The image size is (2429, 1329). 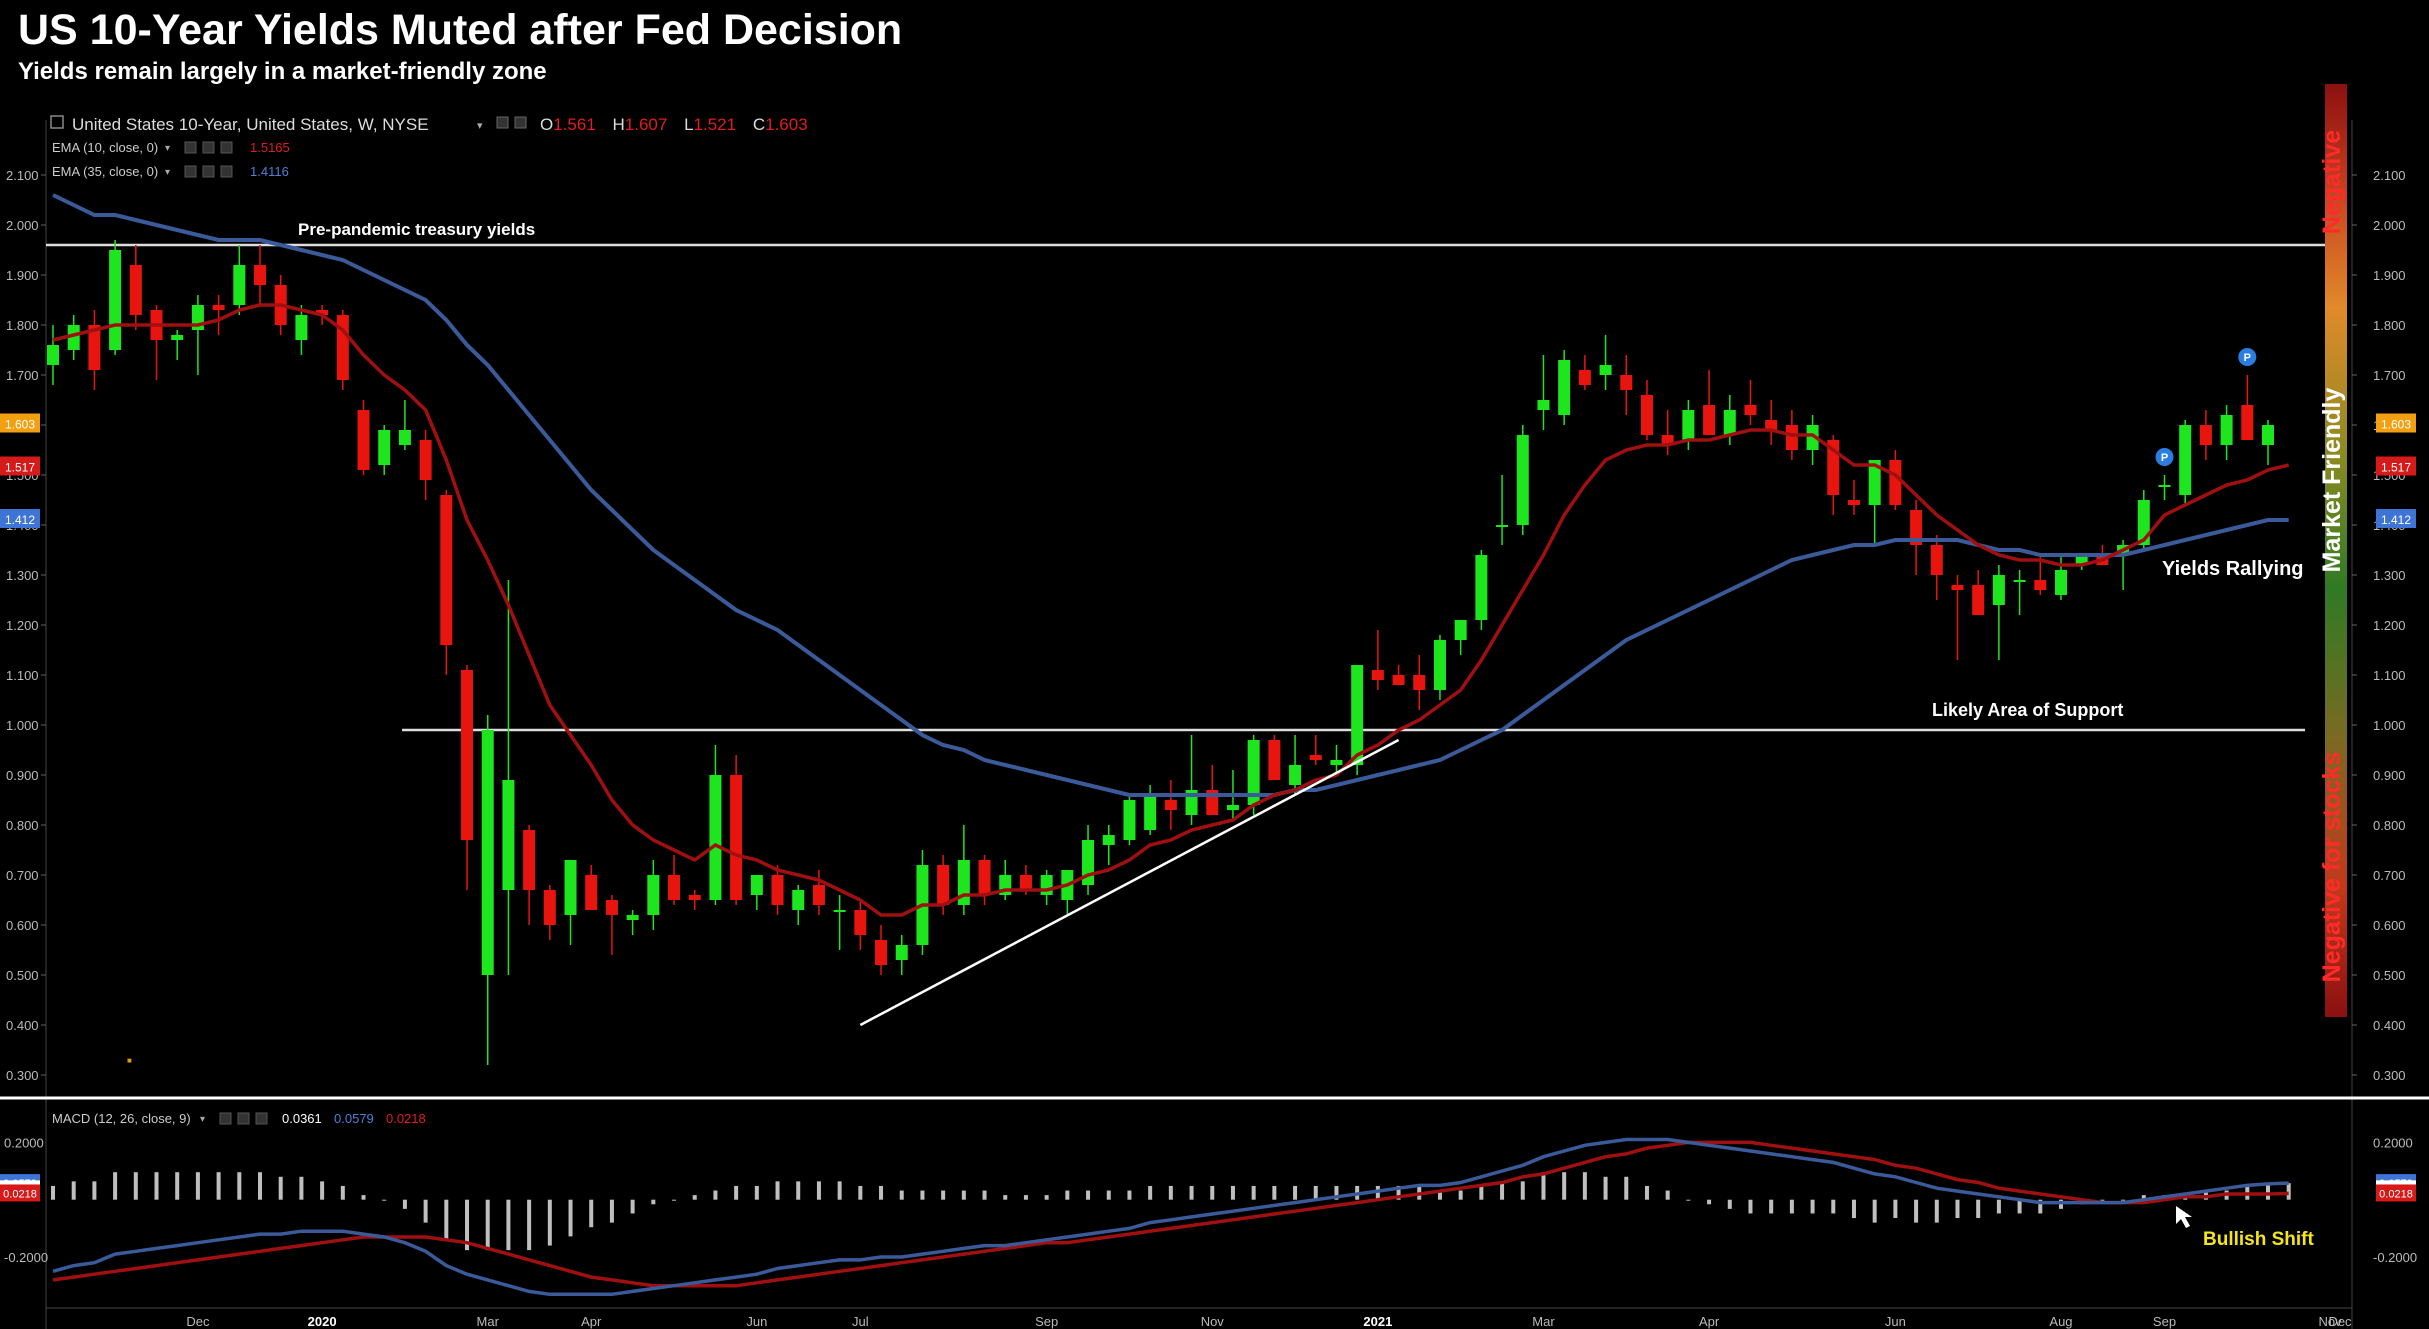 What do you see at coordinates (190, 171) in the screenshot?
I see `ema35-eye-icon` at bounding box center [190, 171].